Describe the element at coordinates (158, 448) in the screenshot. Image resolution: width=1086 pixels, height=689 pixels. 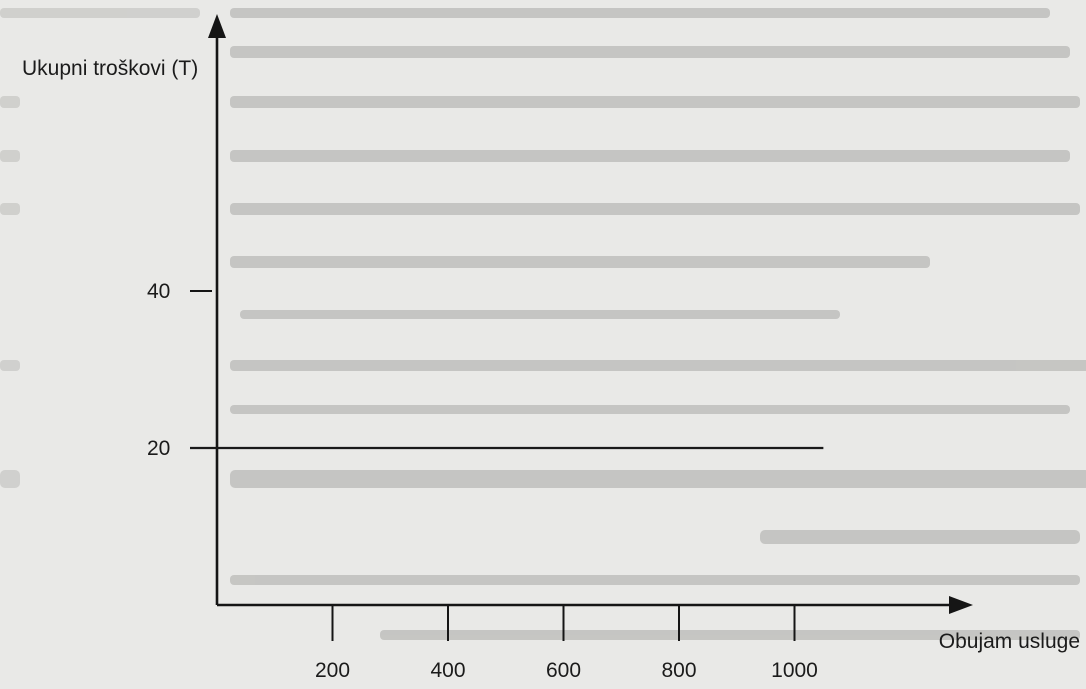
I see `y-tick-label: 20` at that location.